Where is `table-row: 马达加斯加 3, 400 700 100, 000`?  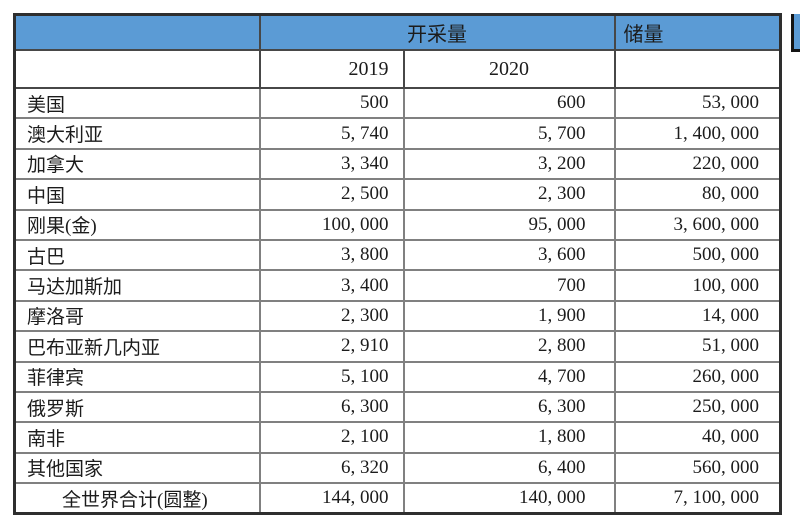 table-row: 马达加斯加 3, 400 700 100, 000 is located at coordinates (397, 285).